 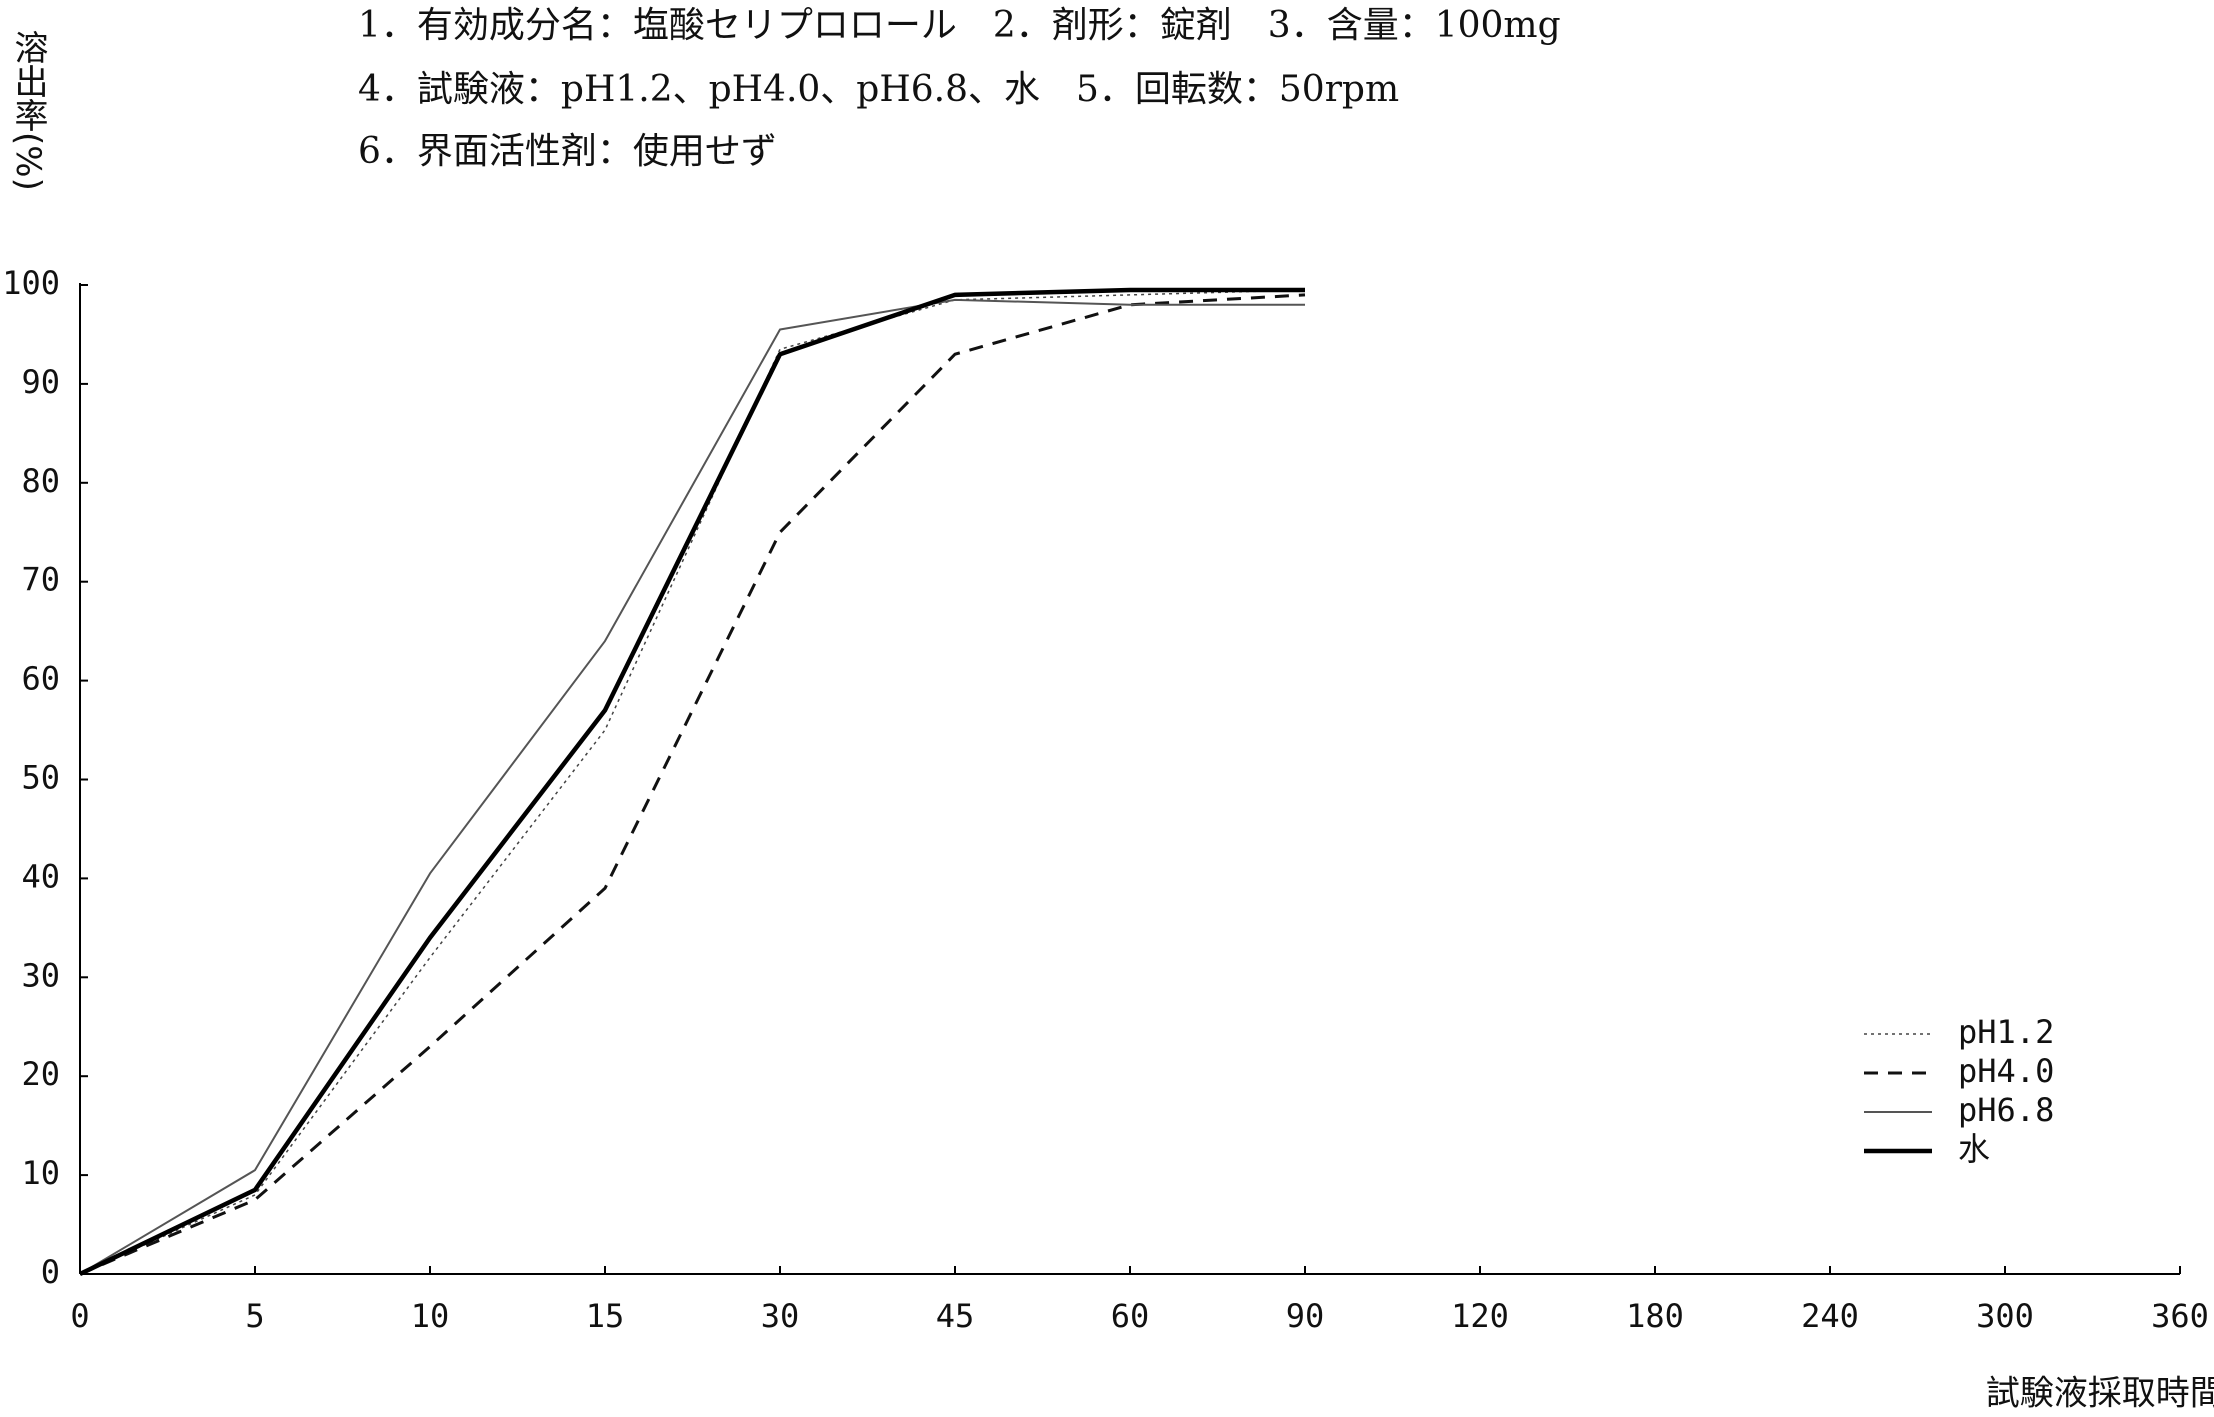 What do you see at coordinates (2006, 1071) in the screenshot?
I see `legend-label: pH4.0` at bounding box center [2006, 1071].